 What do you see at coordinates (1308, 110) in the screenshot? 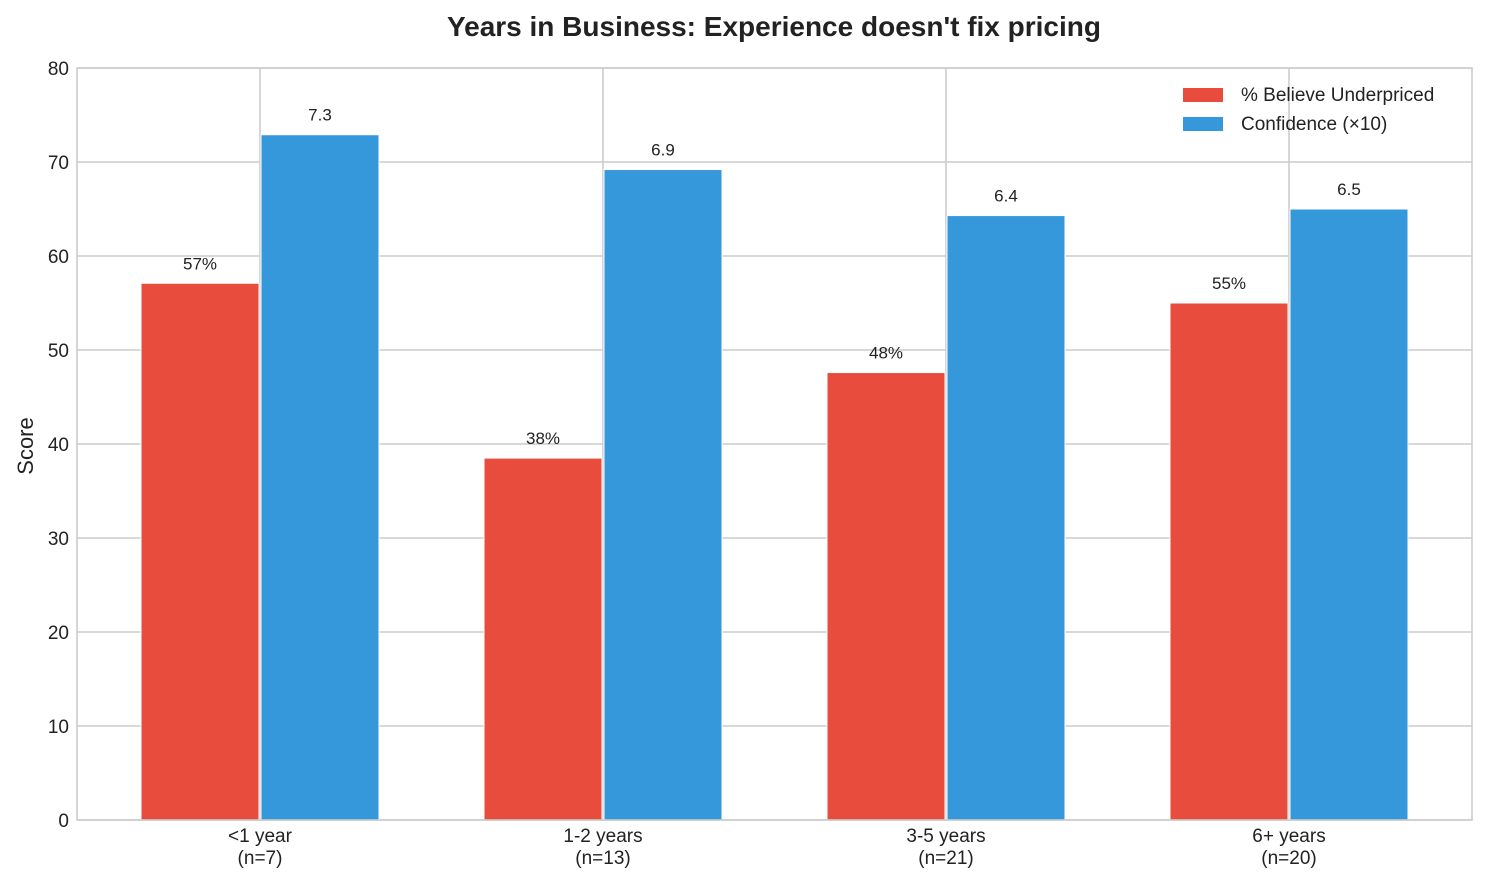
I see `legend: % Believe Underpriced Confidence (×10)` at bounding box center [1308, 110].